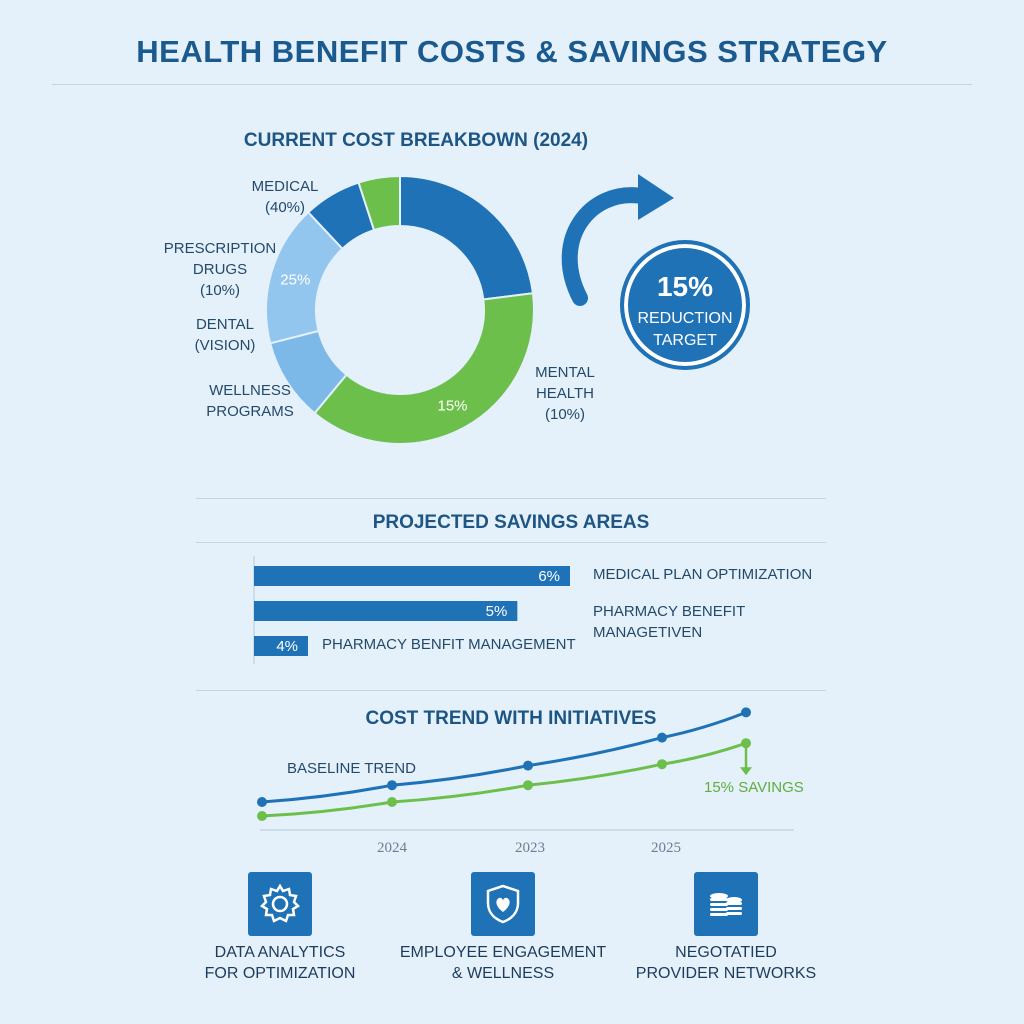  What do you see at coordinates (416, 140) in the screenshot?
I see `cost-breakdown-title: CURRENT COST BREAKBOWN (2024)` at bounding box center [416, 140].